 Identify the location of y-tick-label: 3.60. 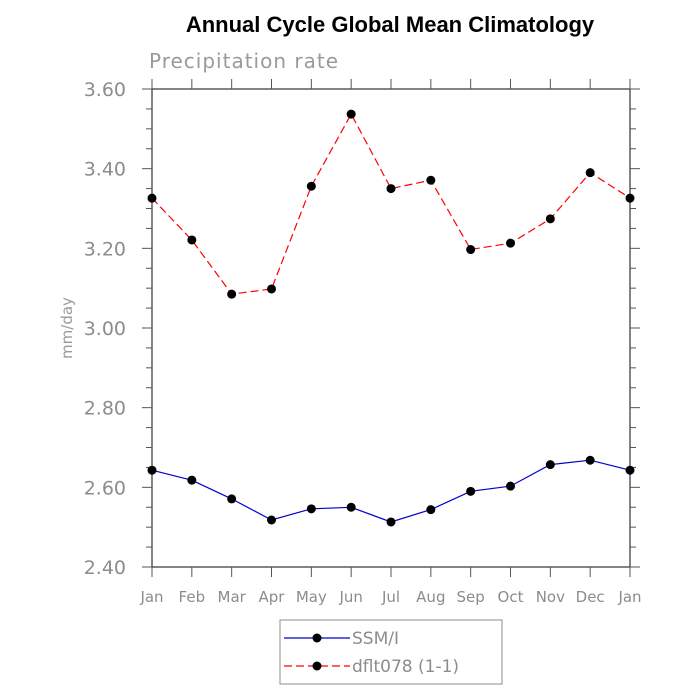
(105, 90).